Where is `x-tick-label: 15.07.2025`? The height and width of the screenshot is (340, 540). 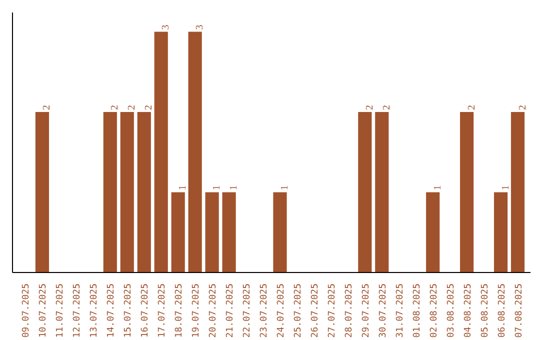 x-tick-label: 15.07.2025 is located at coordinates (129, 310).